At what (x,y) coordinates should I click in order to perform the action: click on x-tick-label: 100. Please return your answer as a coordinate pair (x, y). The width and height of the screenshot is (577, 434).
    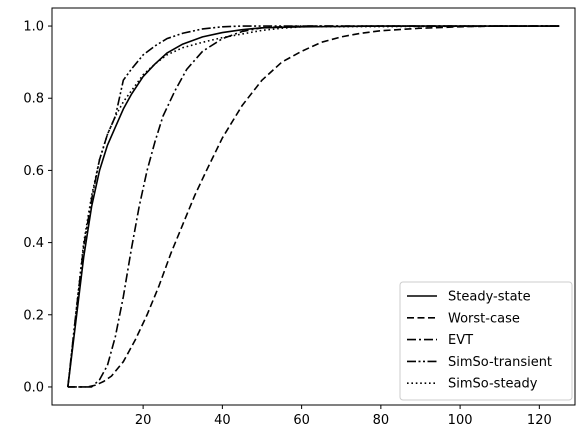
    Looking at the image, I should click on (460, 420).